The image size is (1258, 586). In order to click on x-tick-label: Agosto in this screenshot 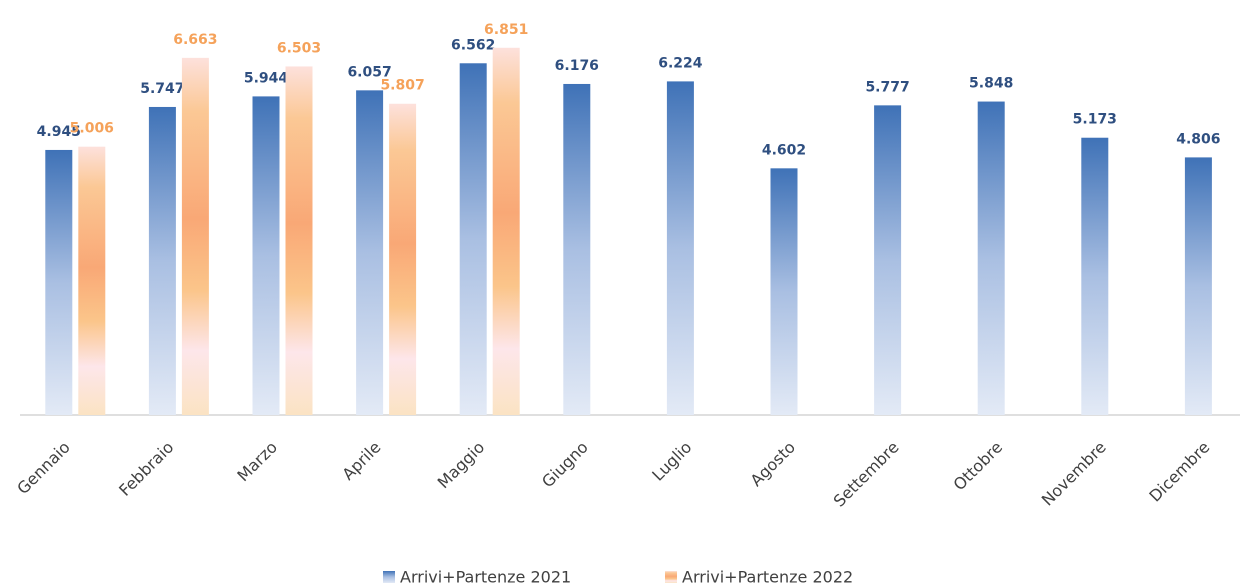, I will do `click(772, 464)`.